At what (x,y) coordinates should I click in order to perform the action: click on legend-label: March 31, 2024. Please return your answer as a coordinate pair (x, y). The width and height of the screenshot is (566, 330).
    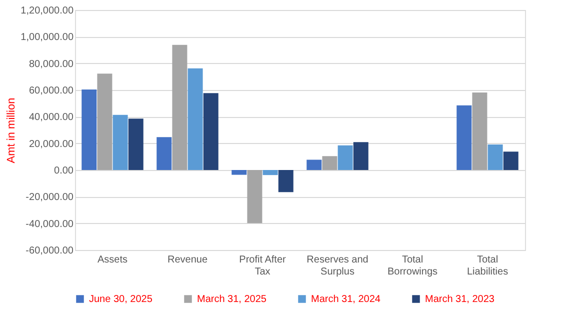
    Looking at the image, I should click on (346, 299).